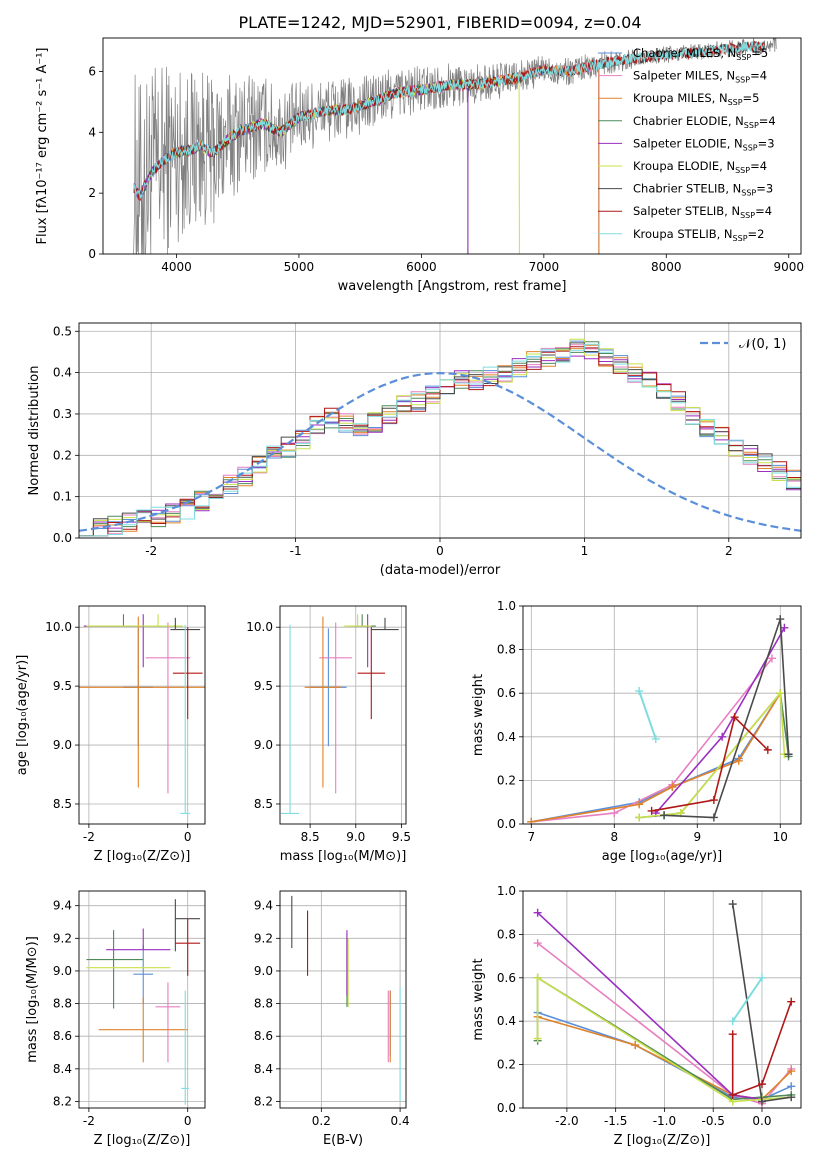 This screenshot has width=819, height=1170. I want to click on legend-label: Chabrier MILES, NSSP=5, so click(700, 54).